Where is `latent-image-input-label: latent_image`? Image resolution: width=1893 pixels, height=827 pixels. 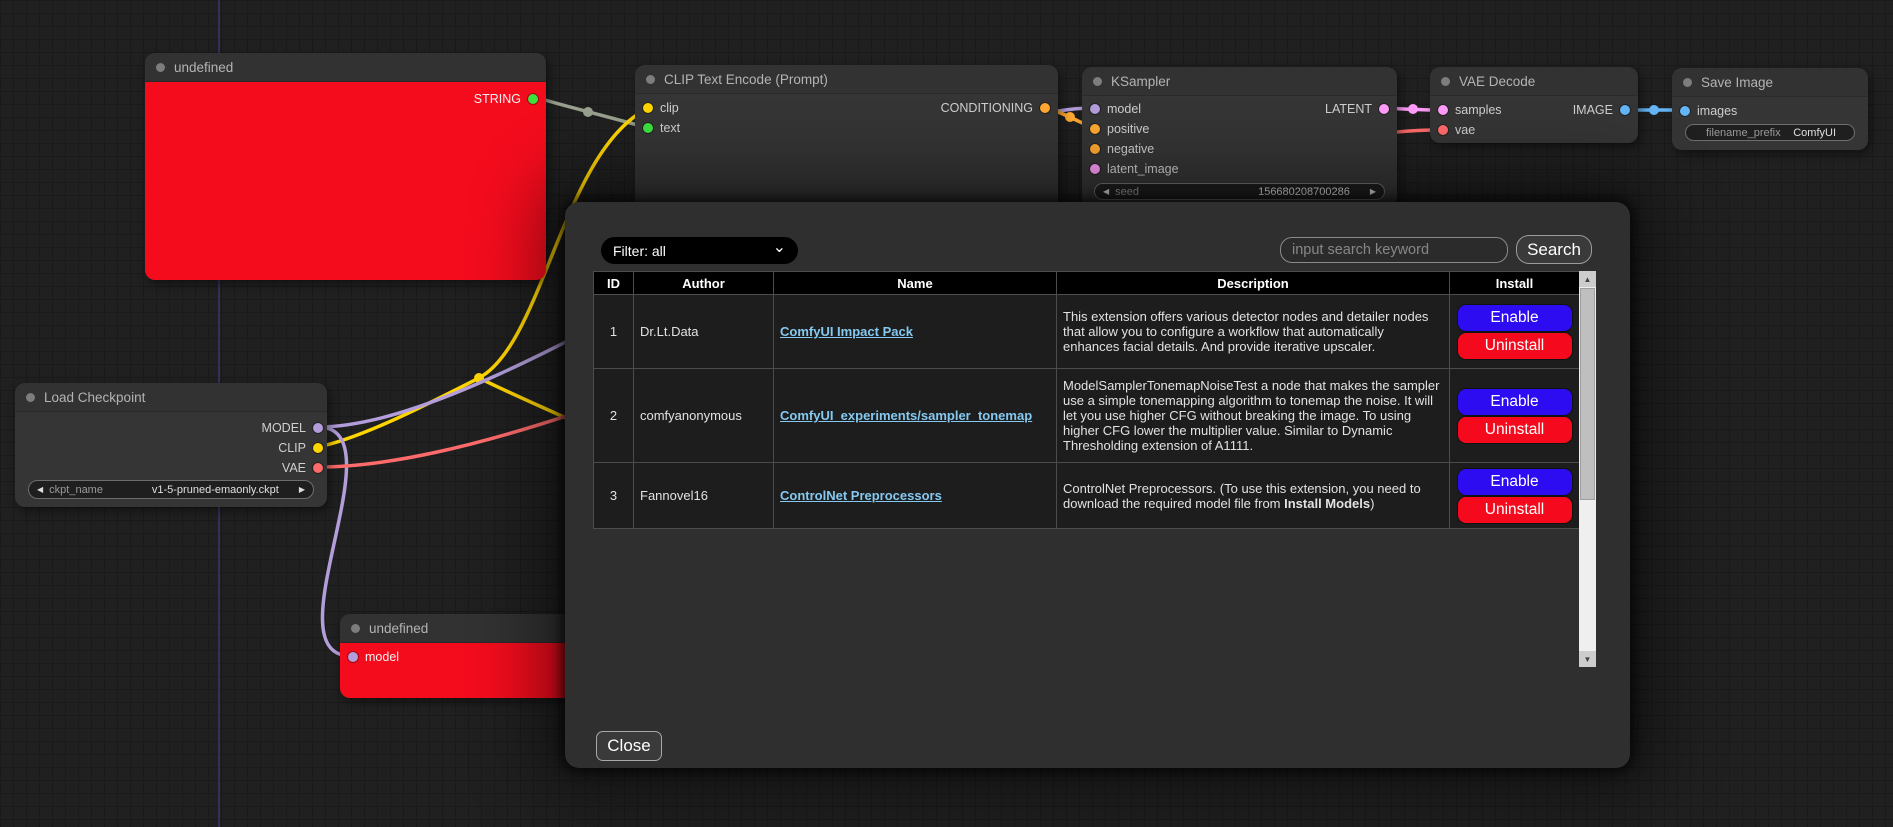
latent-image-input-label: latent_image is located at coordinates (1143, 169).